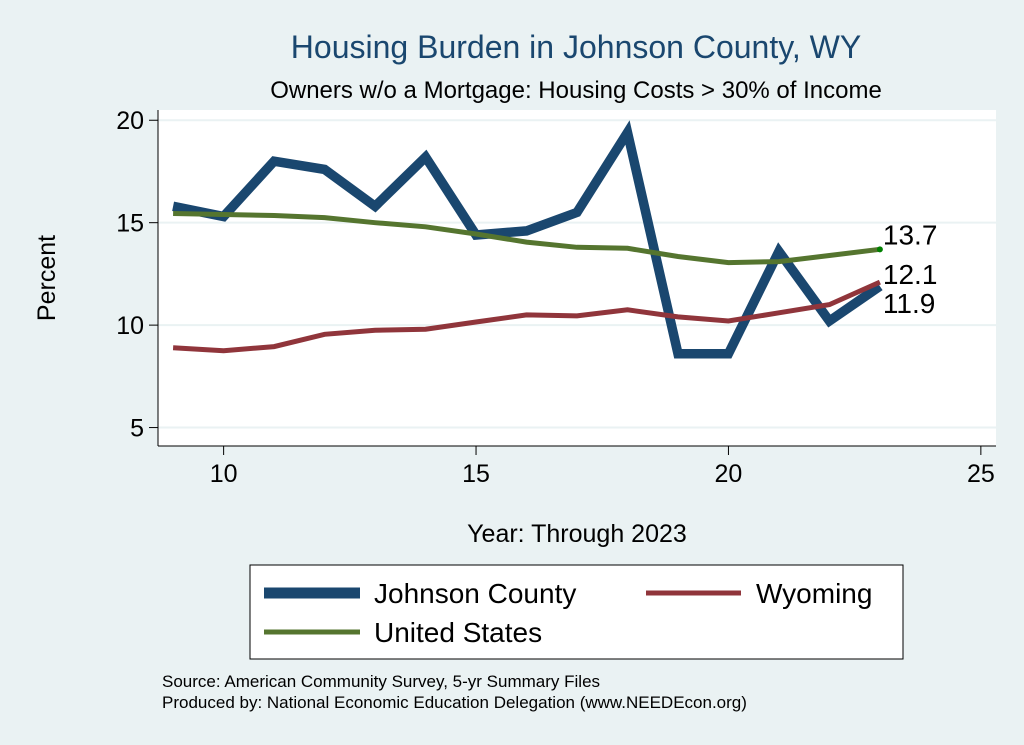 This screenshot has width=1024, height=745. What do you see at coordinates (137, 429) in the screenshot?
I see `y-tick-label-5: 5` at bounding box center [137, 429].